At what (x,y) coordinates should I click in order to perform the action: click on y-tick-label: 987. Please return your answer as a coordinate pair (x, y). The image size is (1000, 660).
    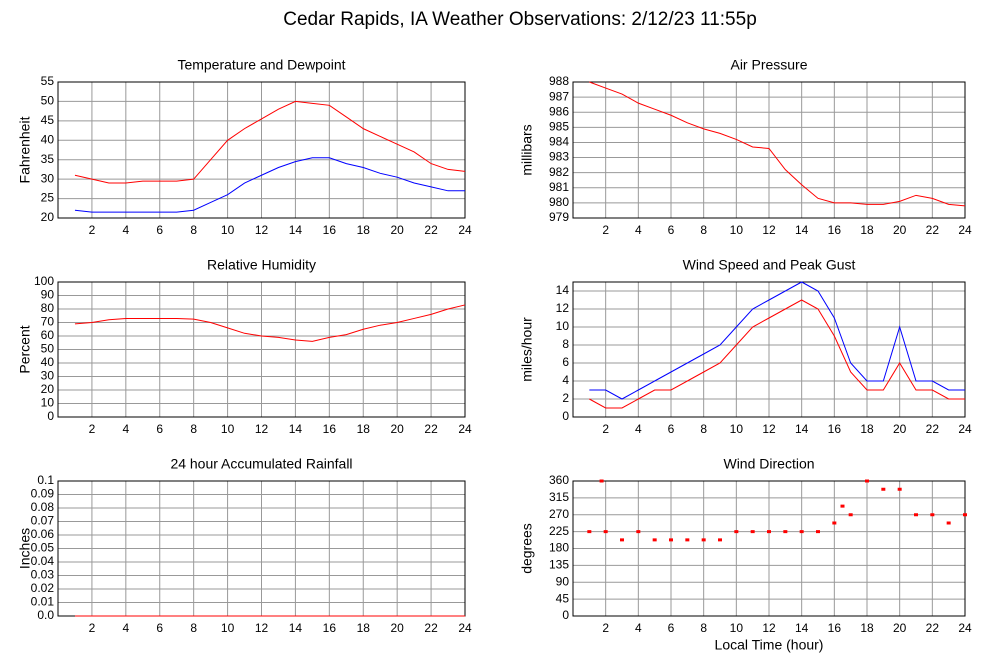
    Looking at the image, I should click on (559, 96).